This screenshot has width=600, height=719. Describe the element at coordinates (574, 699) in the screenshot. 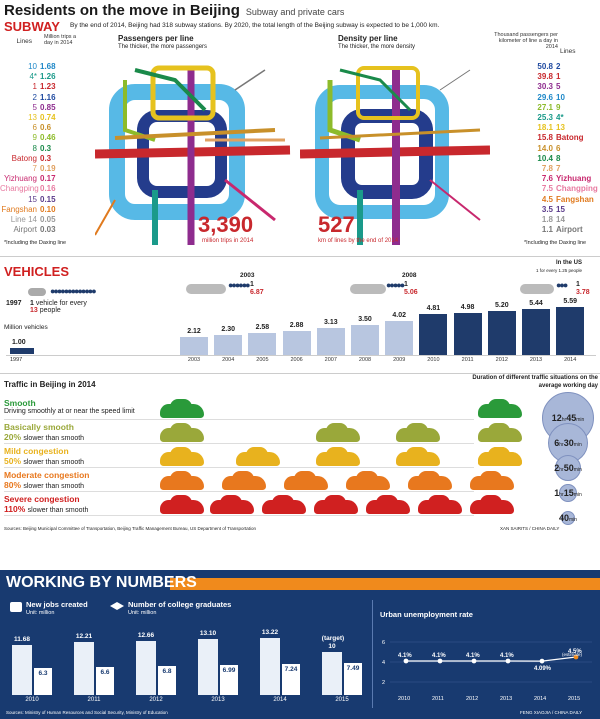

I see `unemployment-year: 2015` at that location.